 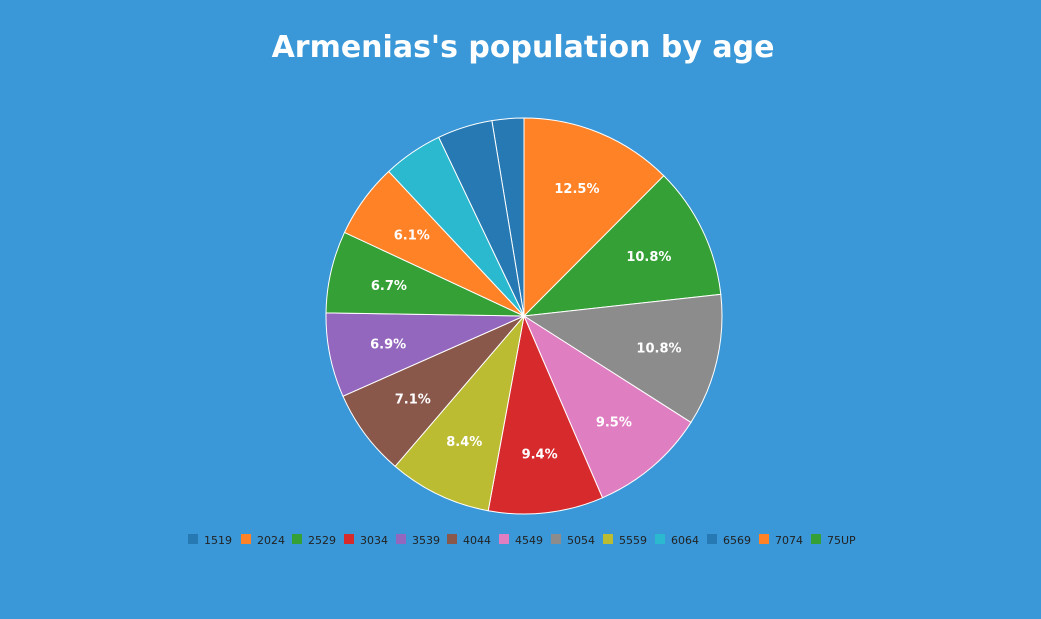 I want to click on legend-label-2024: 2024, so click(x=271, y=540).